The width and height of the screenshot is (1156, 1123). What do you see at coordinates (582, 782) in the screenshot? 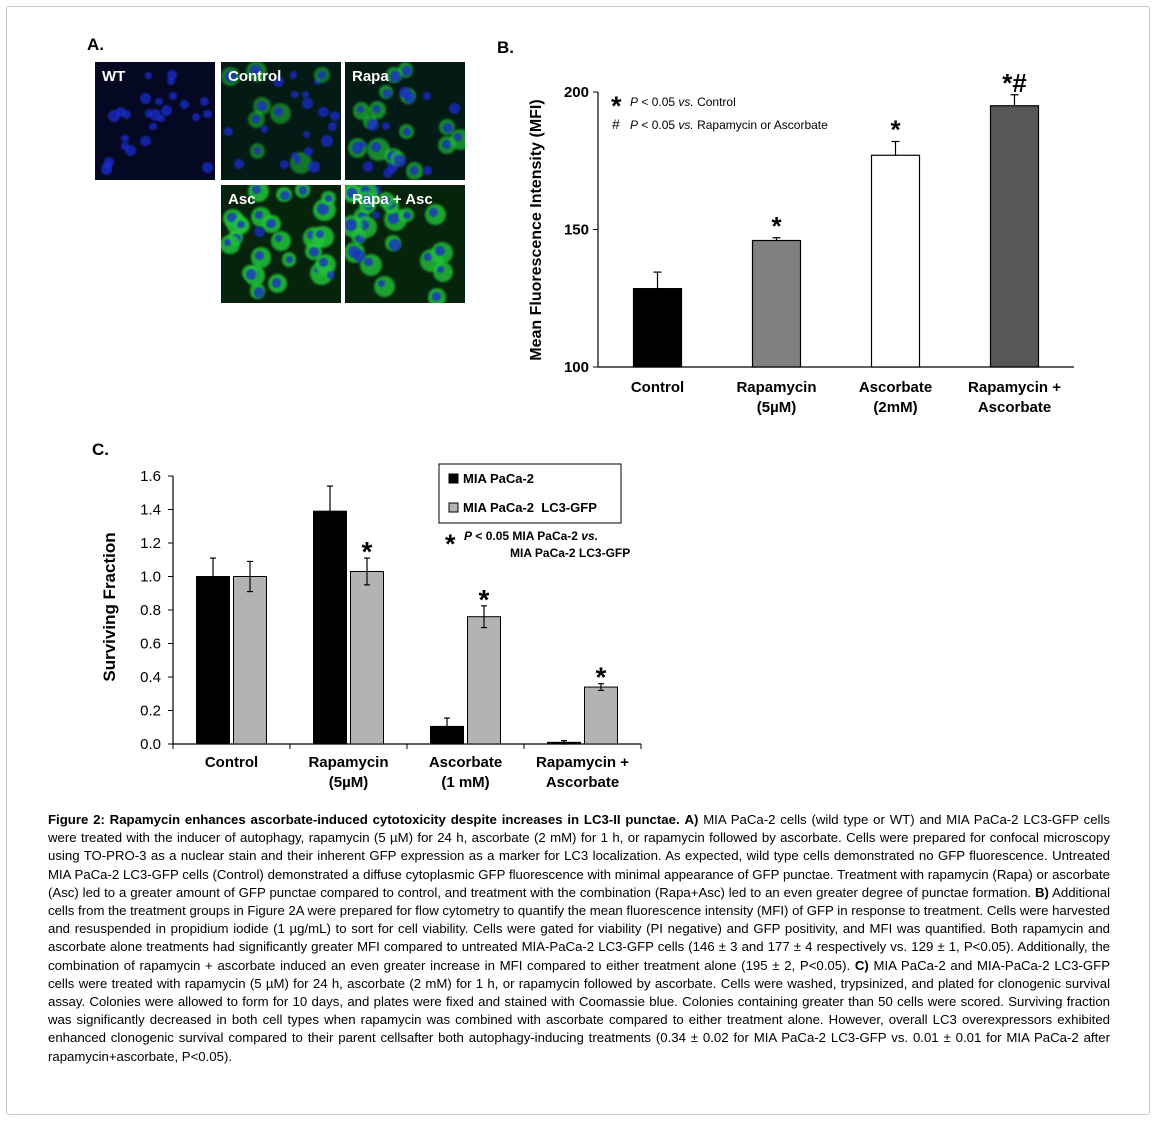
I see `x-tick-label-line2: Ascorbate` at bounding box center [582, 782].